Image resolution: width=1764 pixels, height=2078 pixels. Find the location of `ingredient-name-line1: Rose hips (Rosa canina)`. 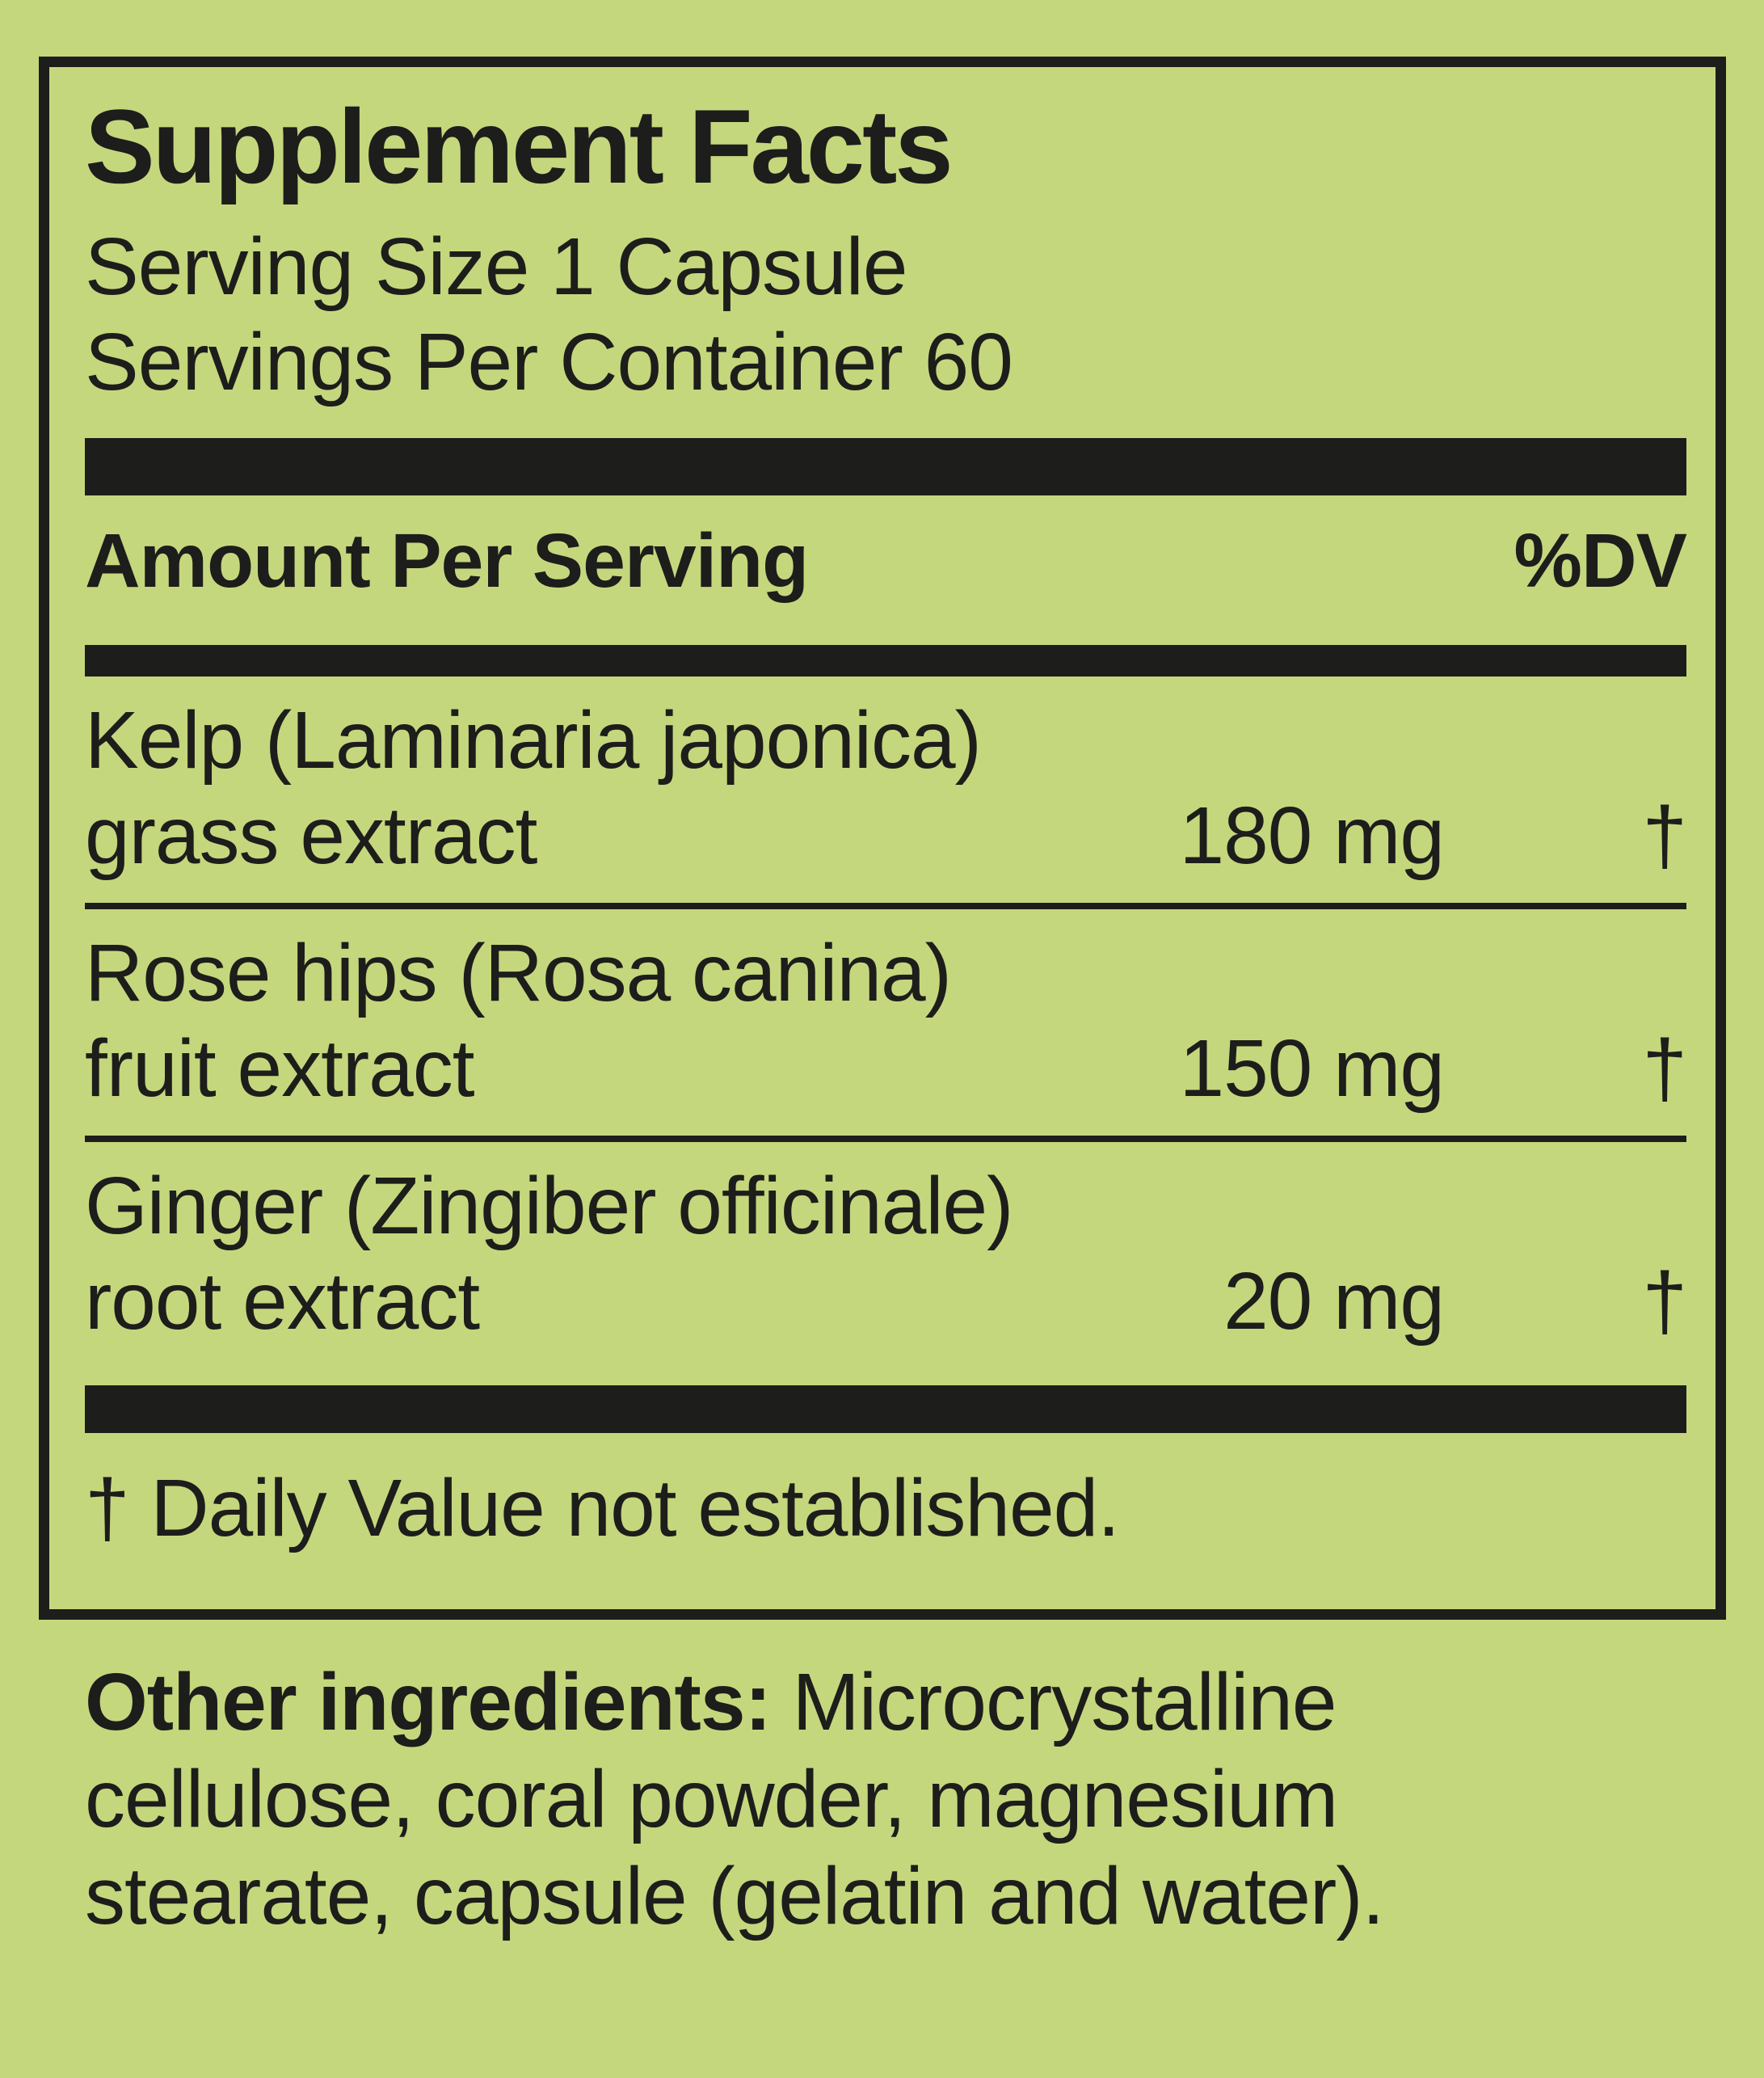

ingredient-name-line1: Rose hips (Rosa canina) is located at coordinates (518, 973).